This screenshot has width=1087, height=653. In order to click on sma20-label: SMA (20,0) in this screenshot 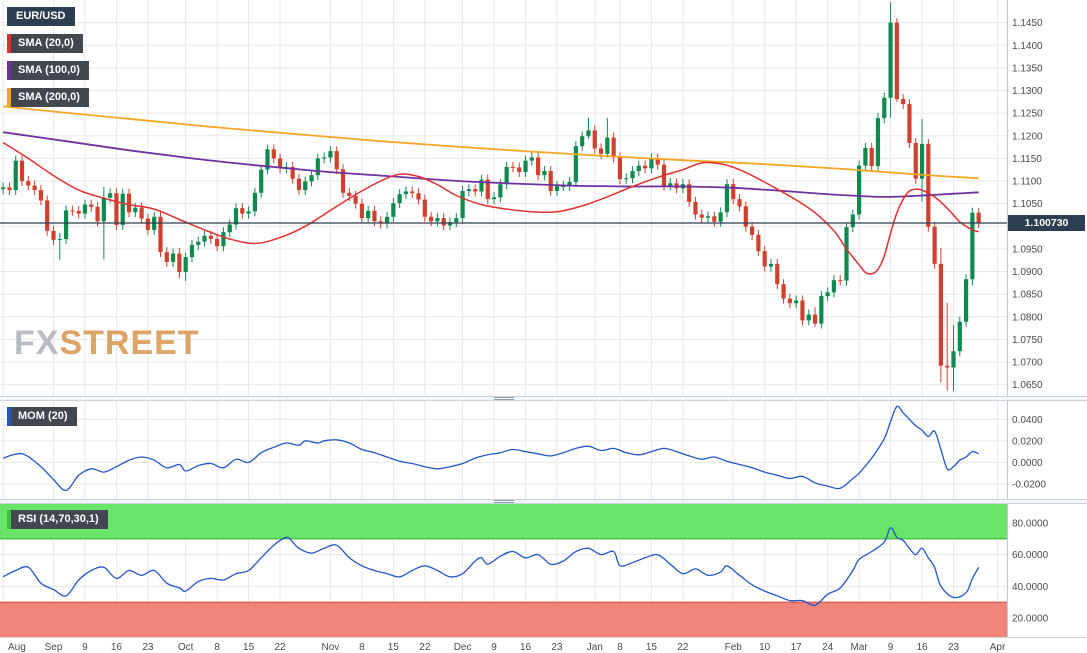, I will do `click(46, 43)`.